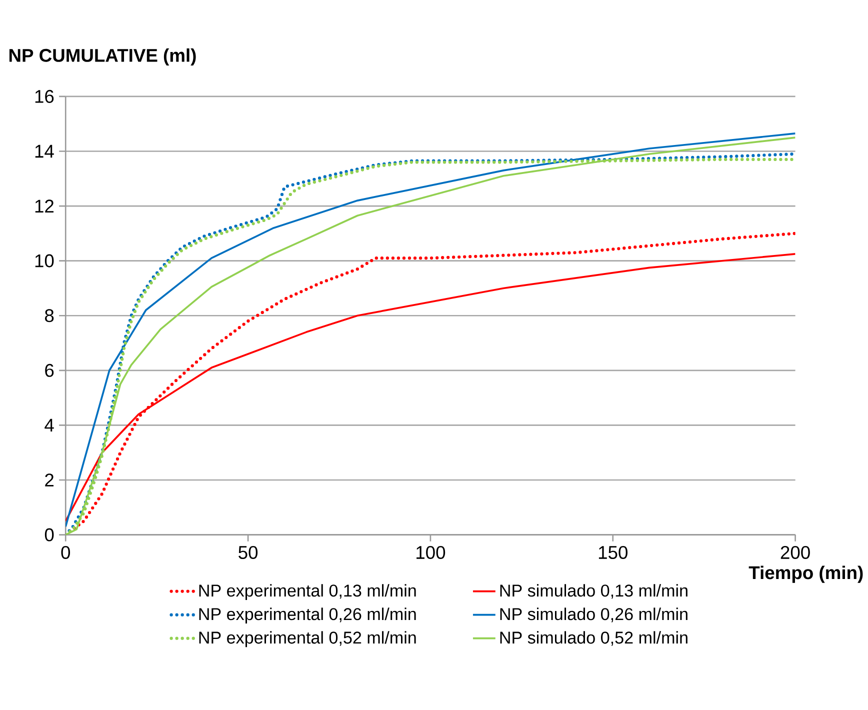 Image resolution: width=868 pixels, height=710 pixels. Describe the element at coordinates (613, 552) in the screenshot. I see `x-tick-label: 150` at that location.